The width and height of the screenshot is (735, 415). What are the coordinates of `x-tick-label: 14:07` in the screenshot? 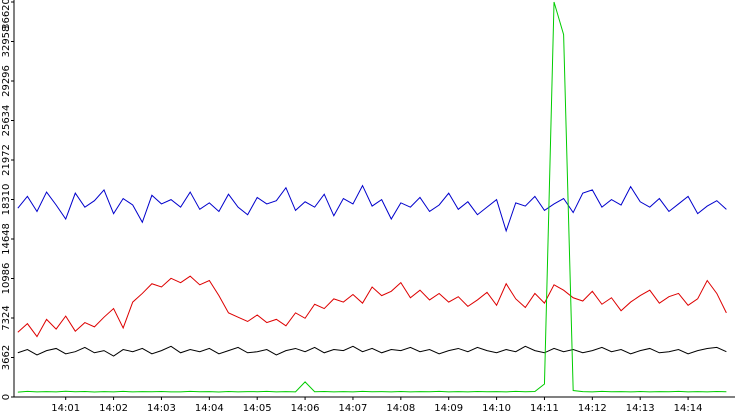 It's located at (353, 408).